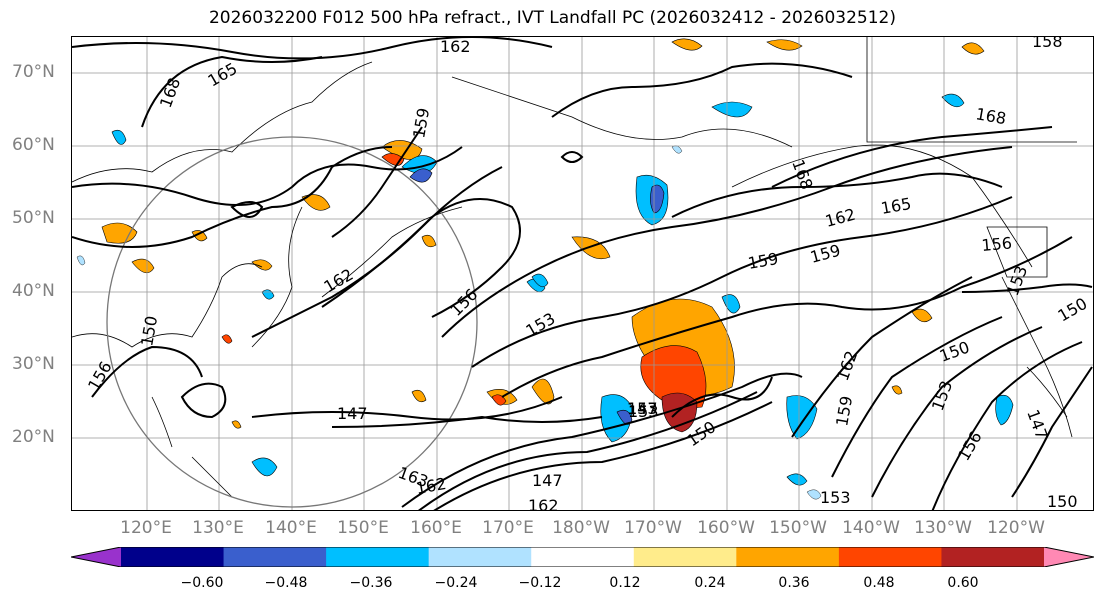 The image size is (1105, 604). What do you see at coordinates (653, 528) in the screenshot?
I see `lon-label: 170°W` at bounding box center [653, 528].